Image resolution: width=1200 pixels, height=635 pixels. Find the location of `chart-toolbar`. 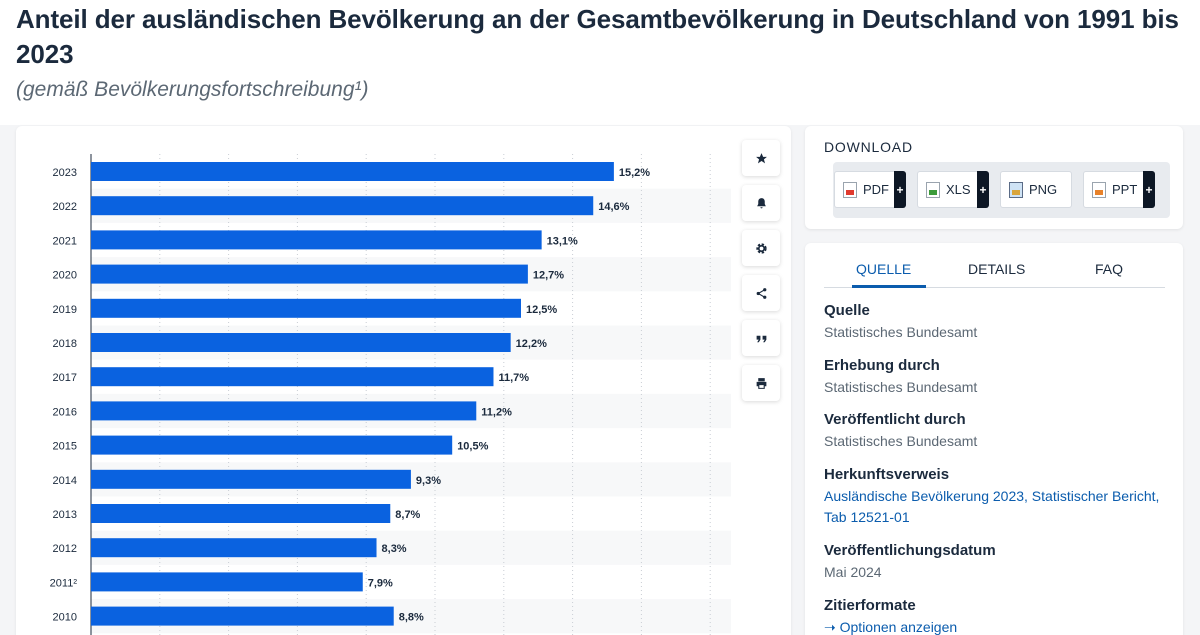

chart-toolbar is located at coordinates (761, 275).